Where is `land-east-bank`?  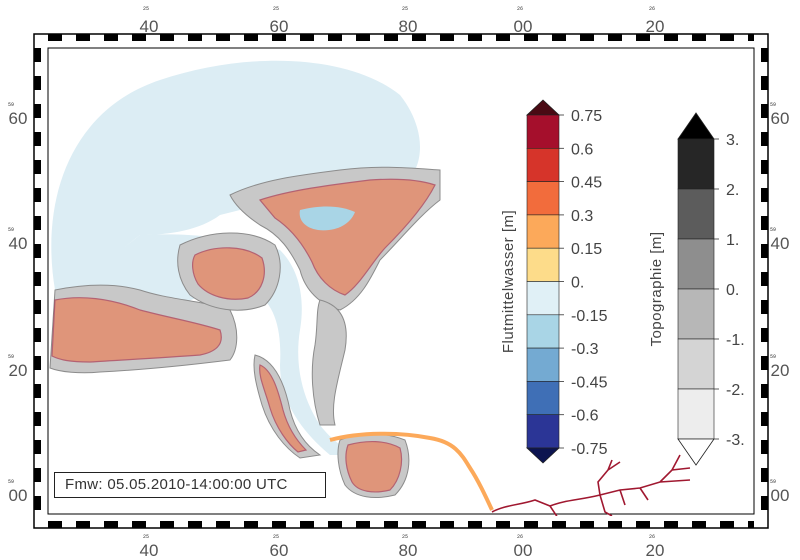
land-east-bank is located at coordinates (329, 362).